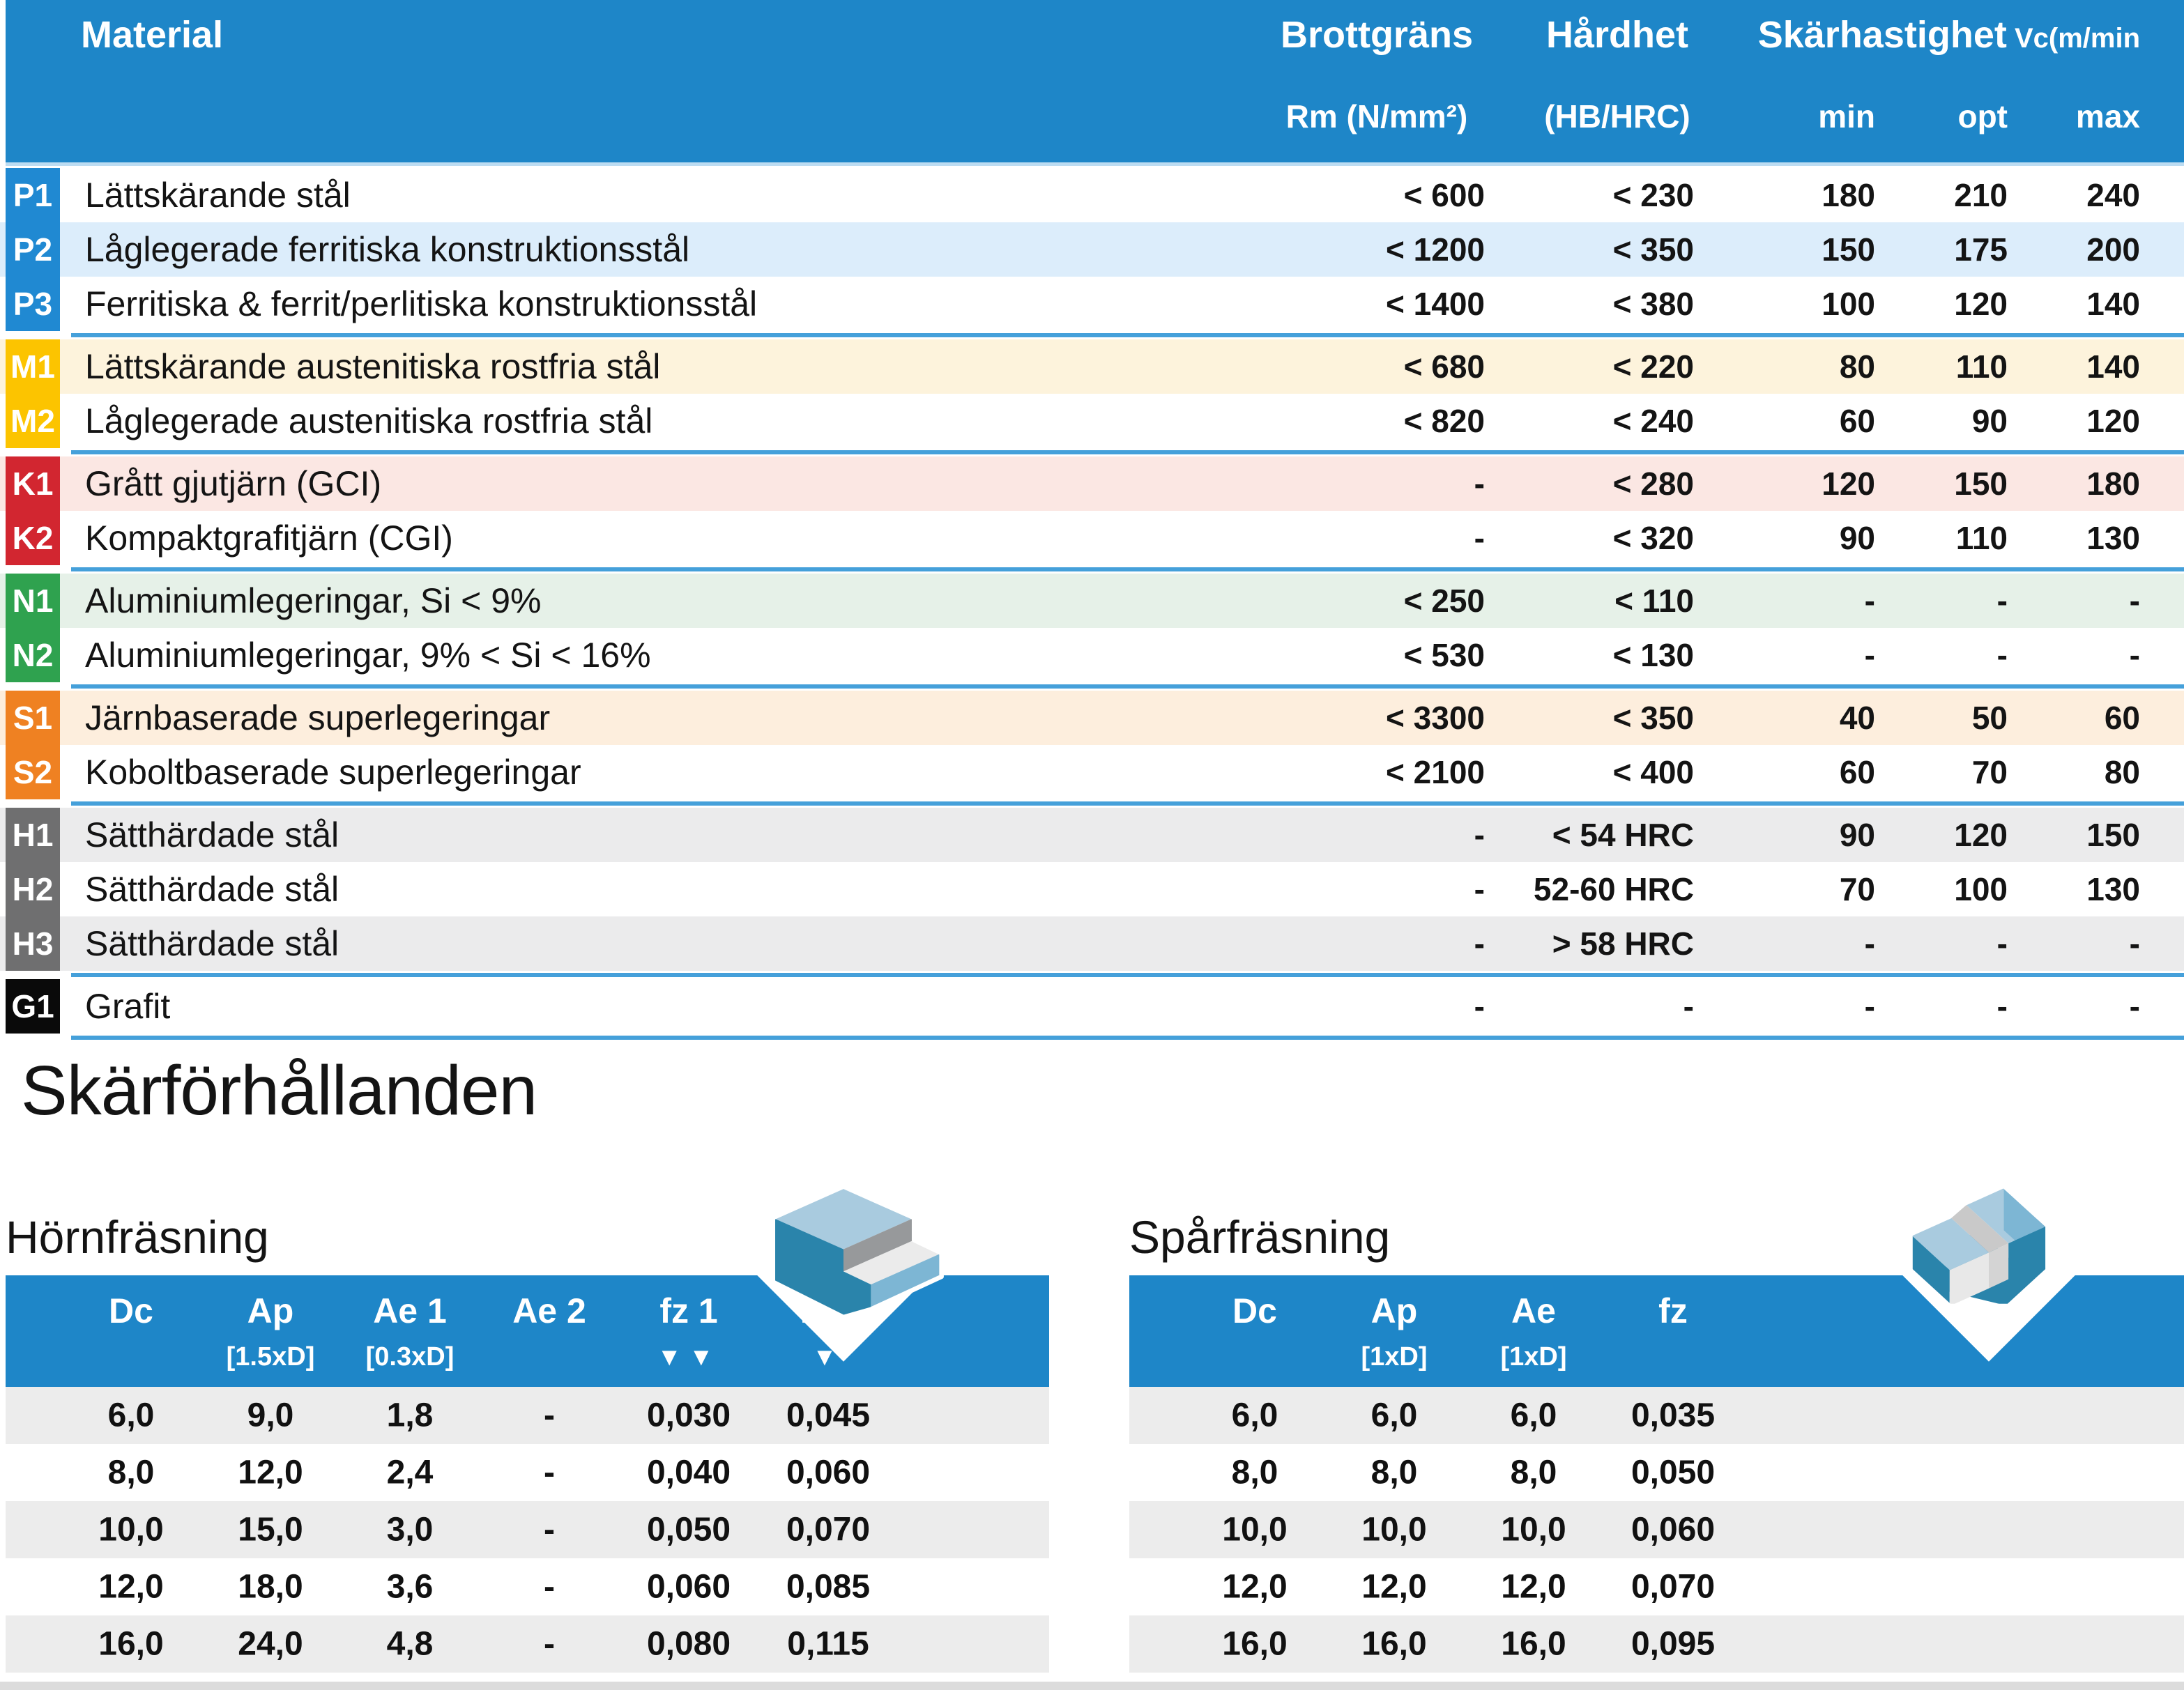 This screenshot has height=1690, width=2184. I want to click on cell-vc-min: 120, so click(1848, 484).